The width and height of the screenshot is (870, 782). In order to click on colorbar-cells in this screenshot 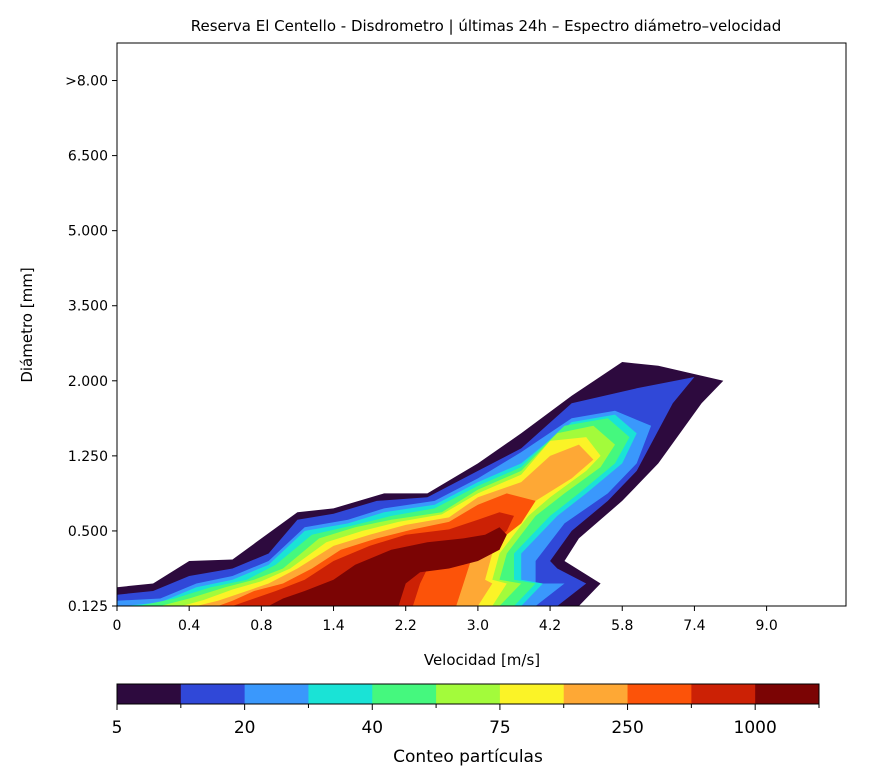, I will do `click(468, 694)`.